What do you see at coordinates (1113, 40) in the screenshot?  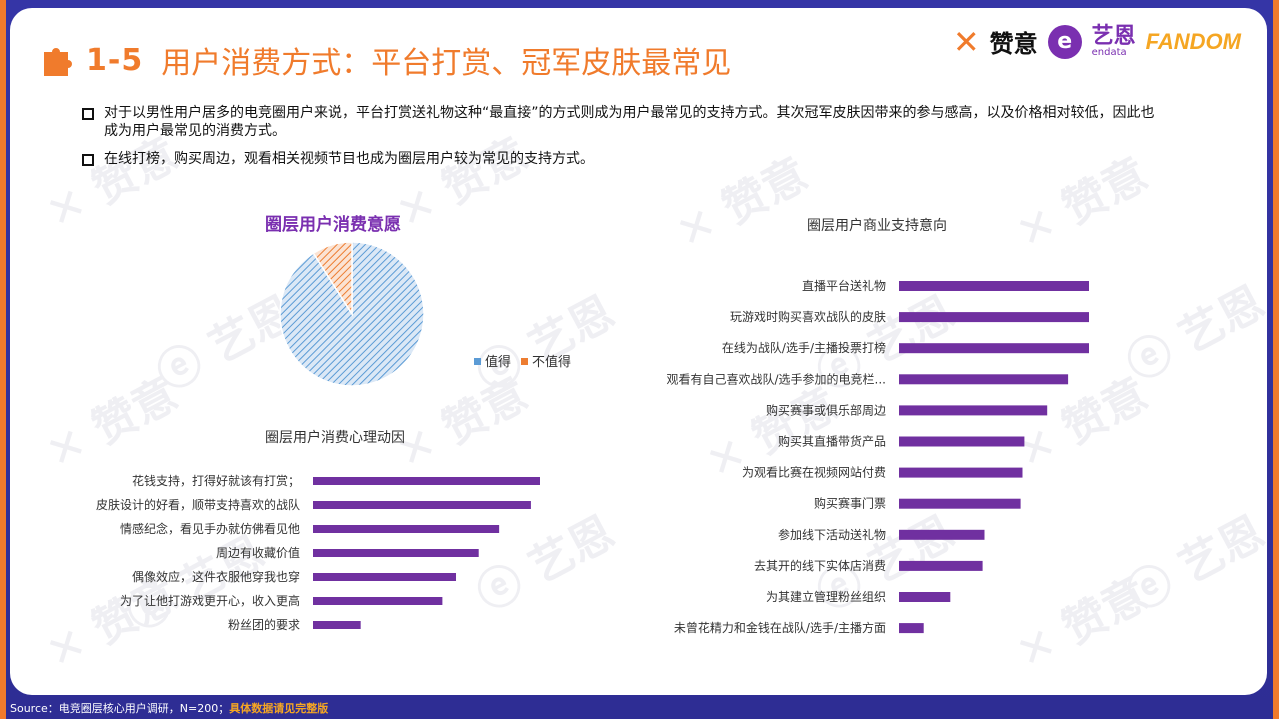 I see `endata-logo: 艺恩 endata` at bounding box center [1113, 40].